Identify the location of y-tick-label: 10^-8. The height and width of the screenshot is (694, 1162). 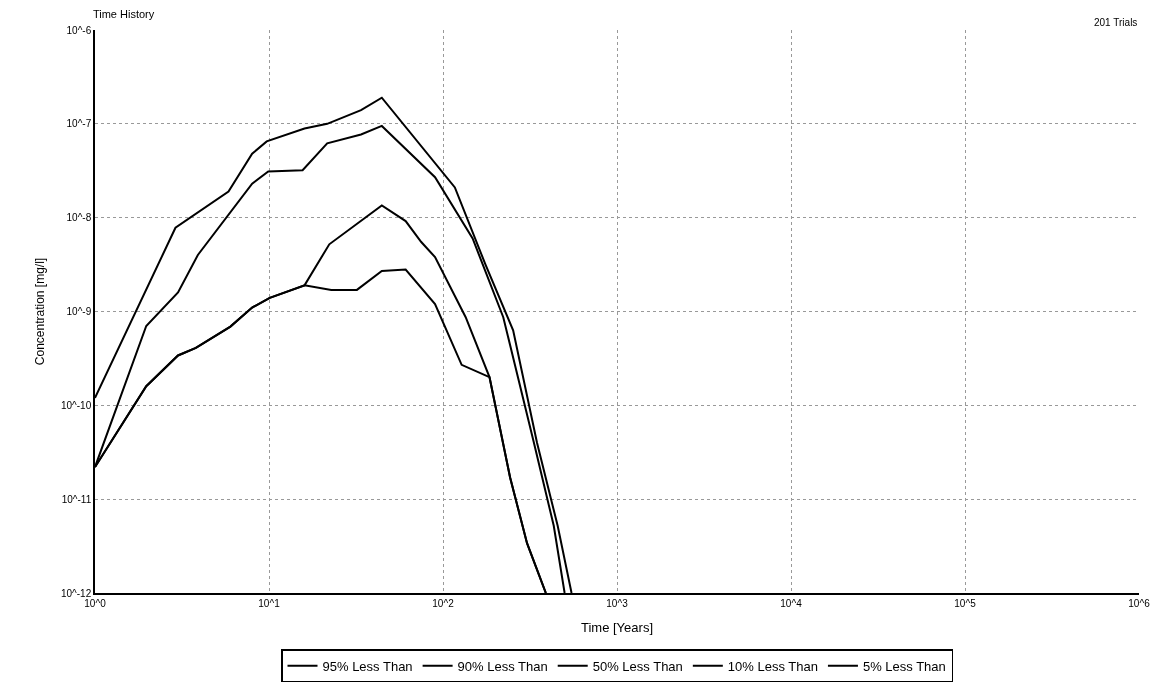
(79, 218).